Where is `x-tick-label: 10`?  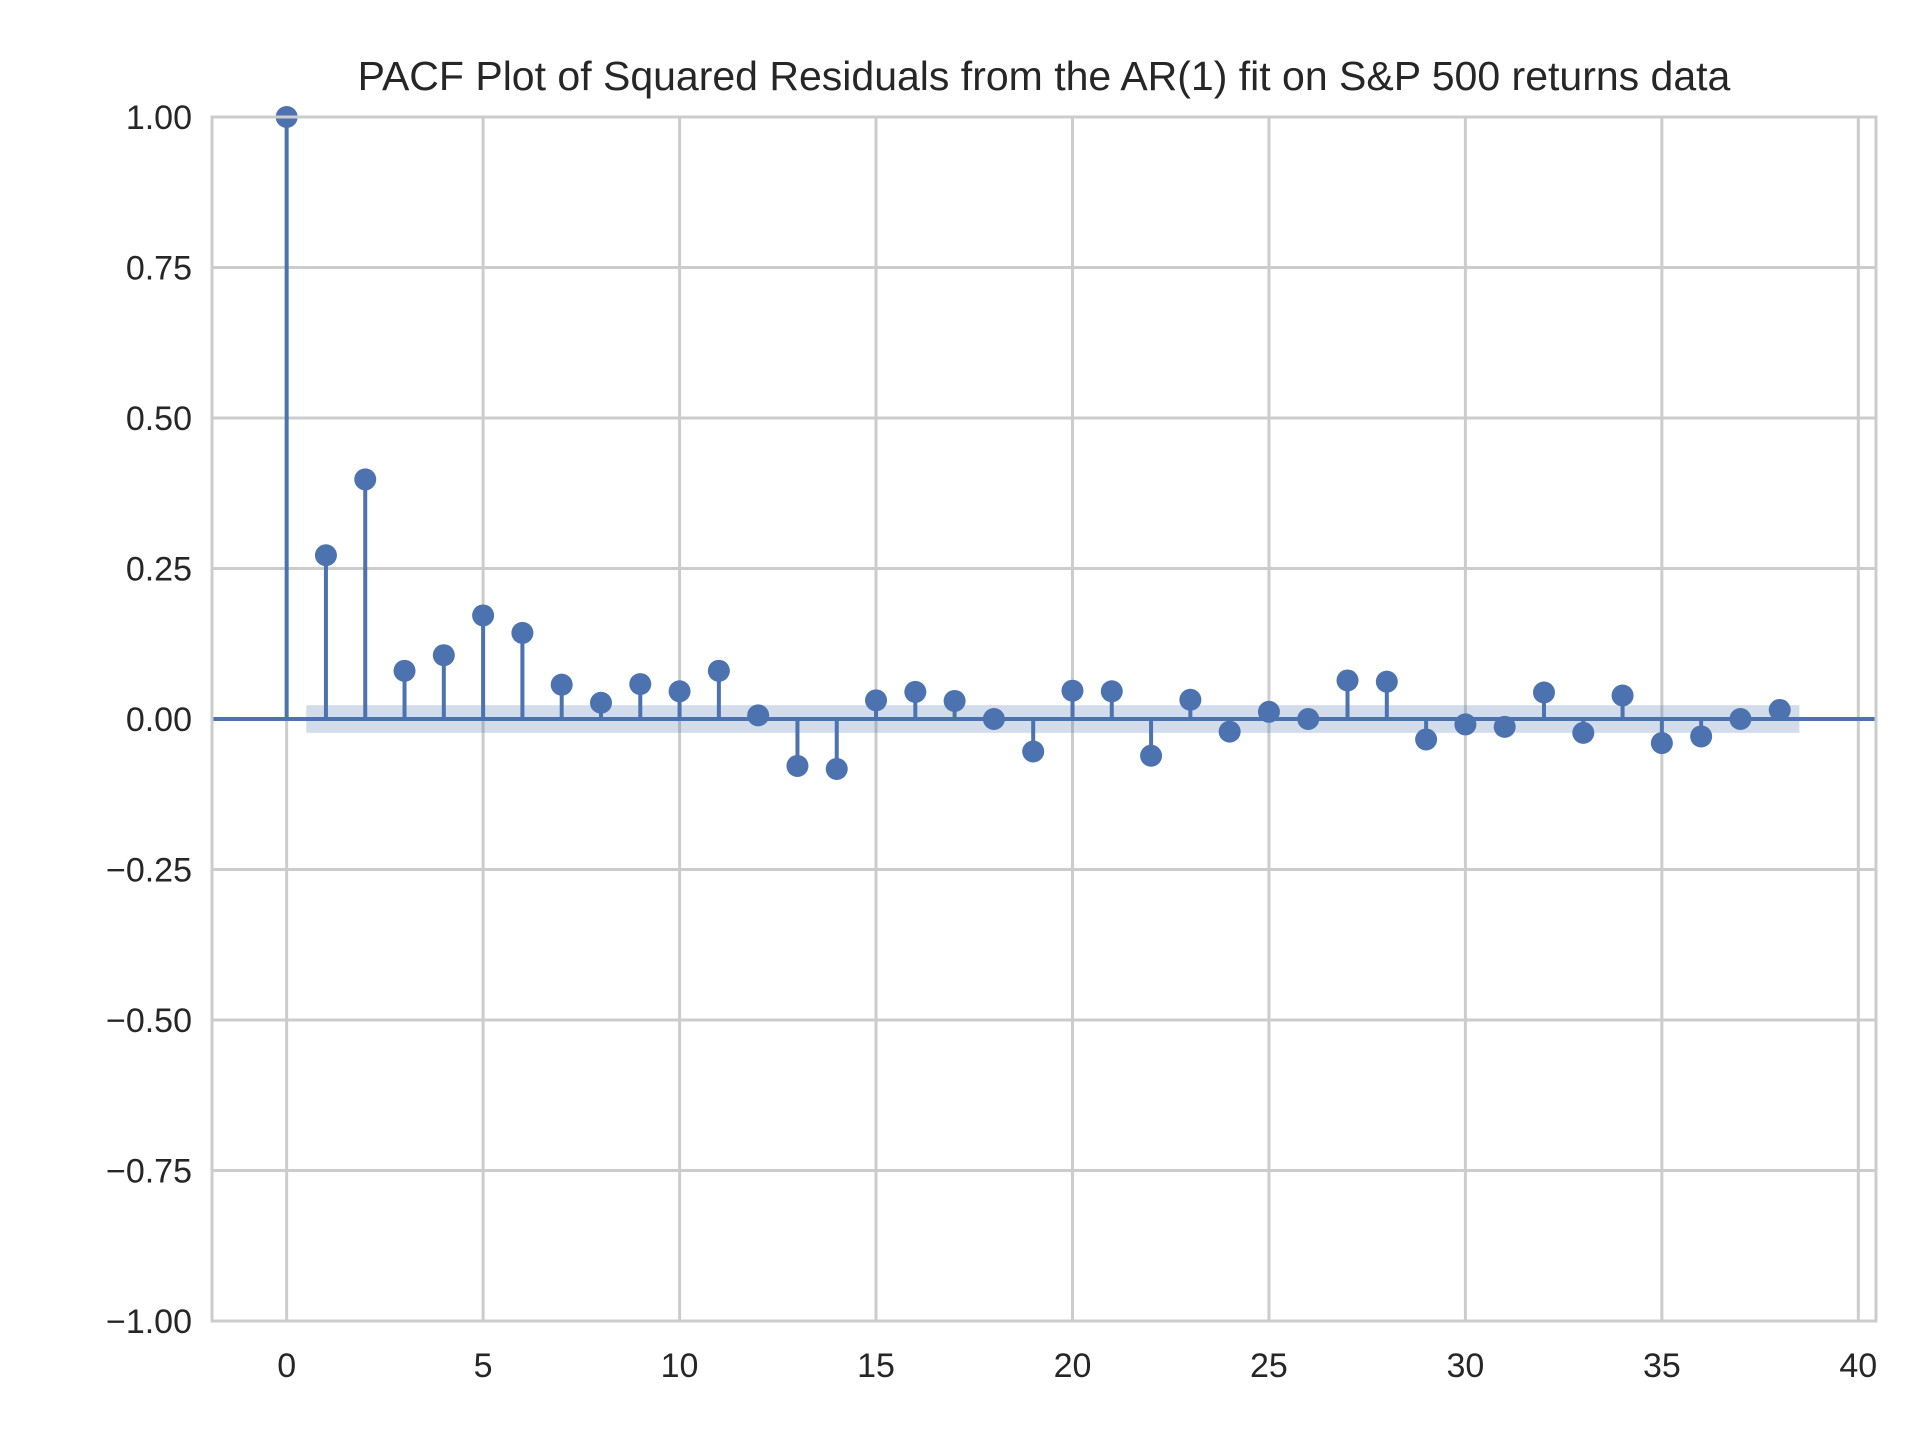 x-tick-label: 10 is located at coordinates (680, 1366).